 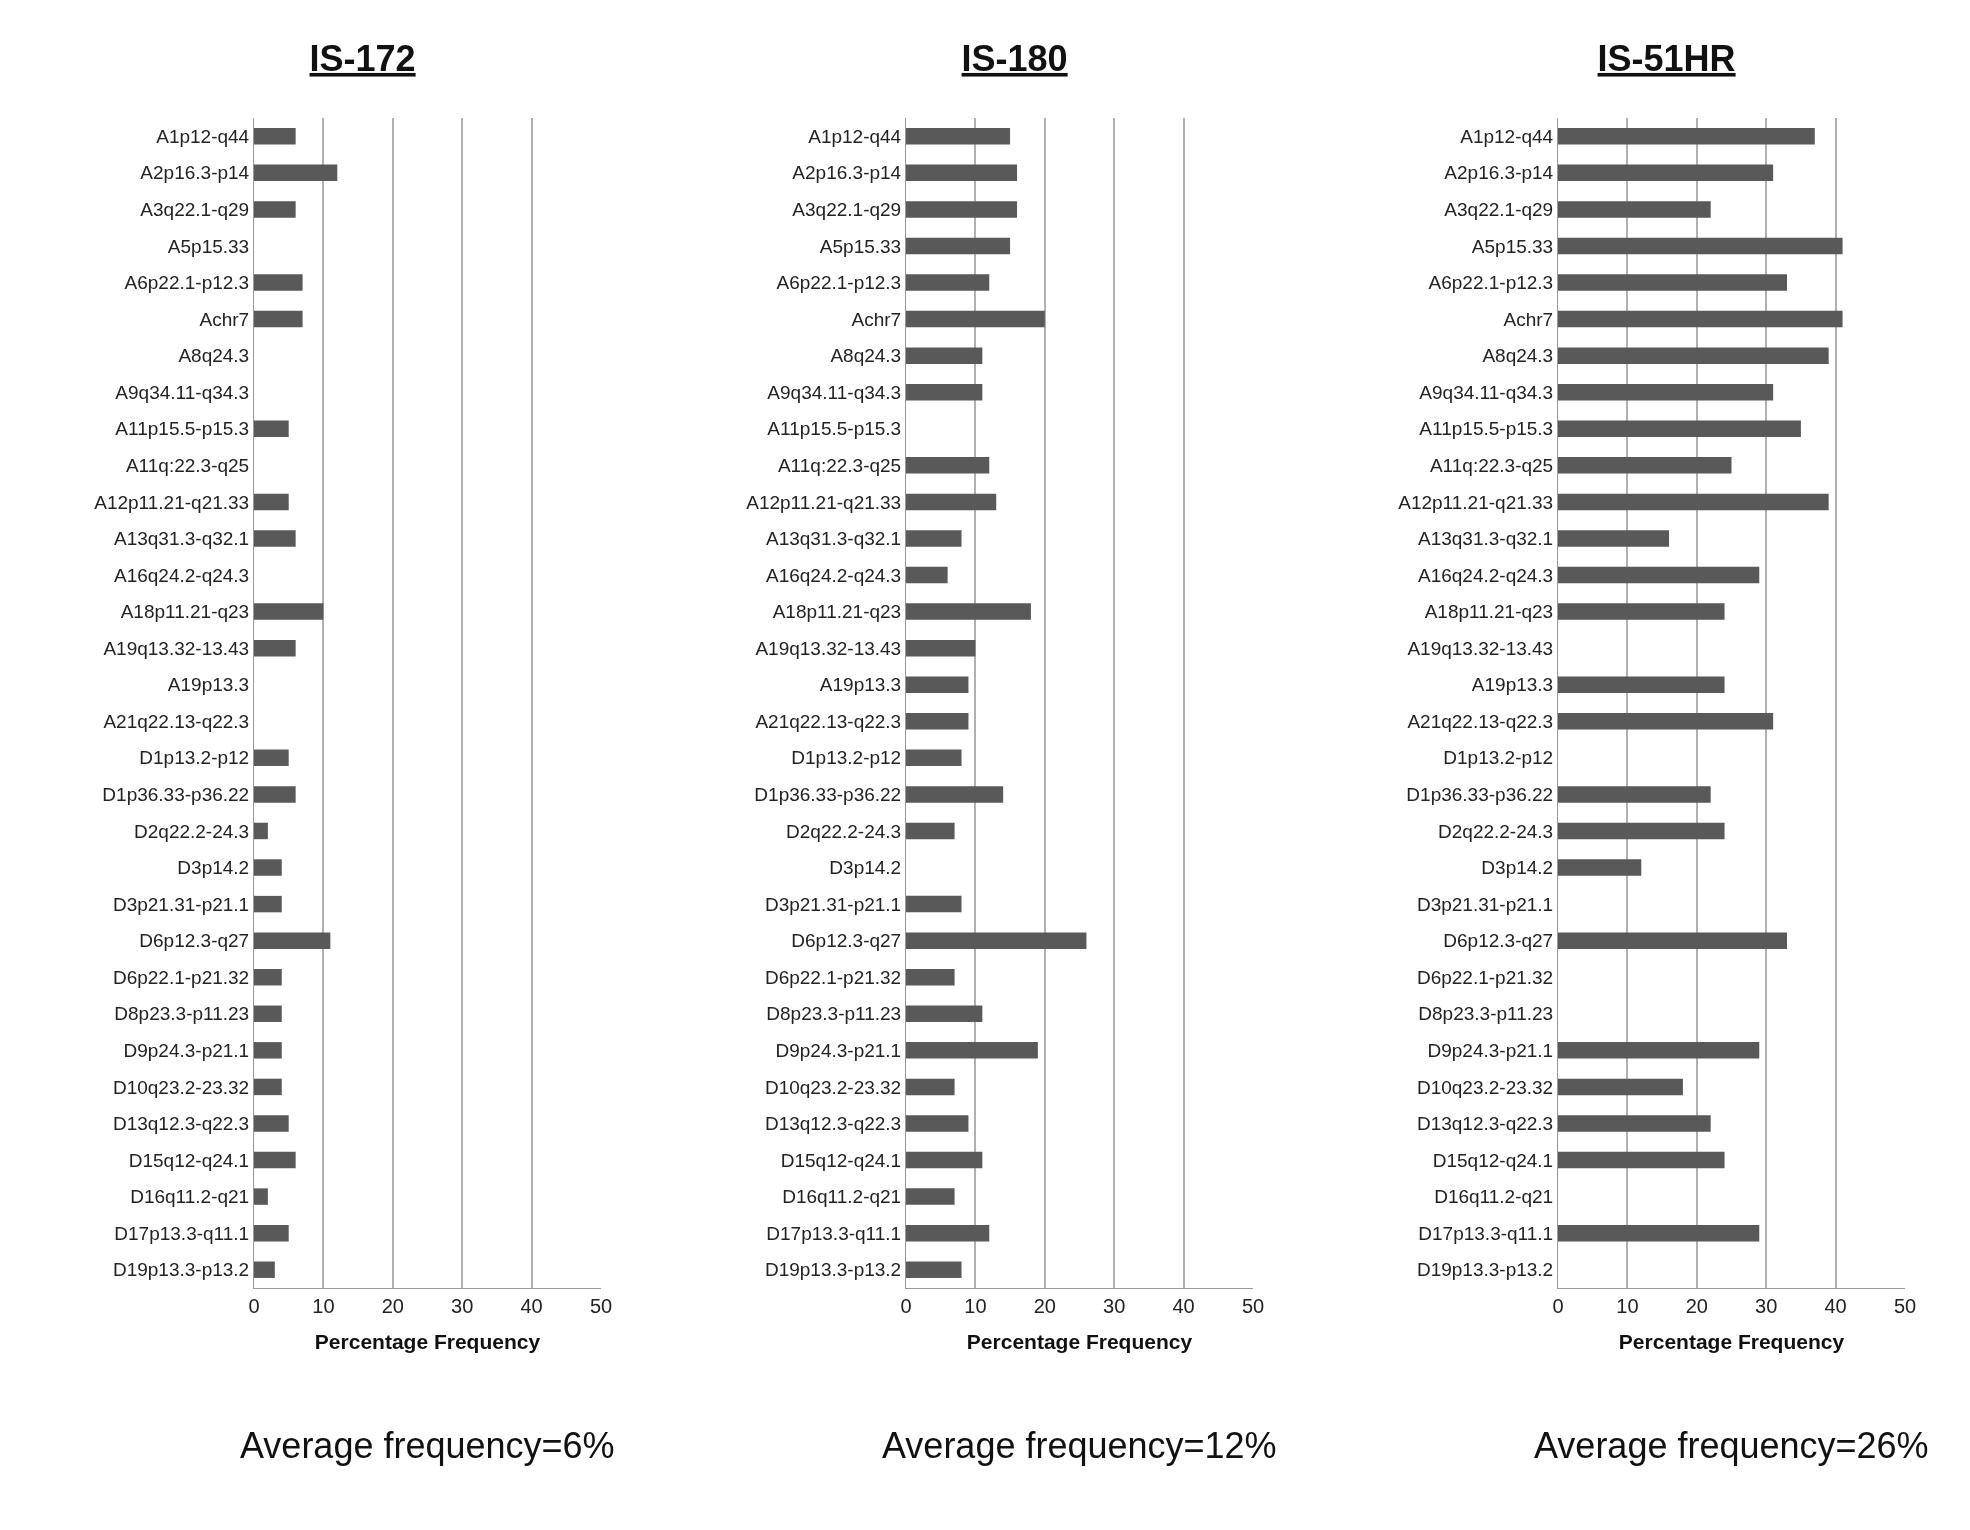 I want to click on y-tick-label: A18p11.21-q23, so click(x=1489, y=612).